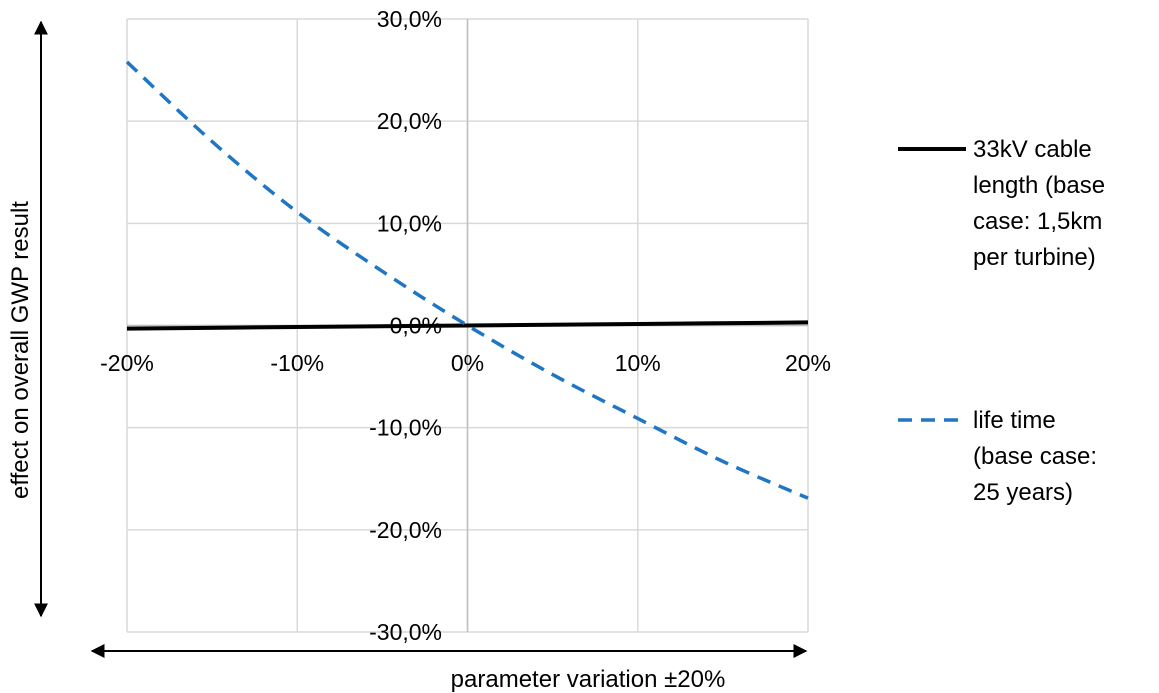  What do you see at coordinates (638, 363) in the screenshot?
I see `x-tick-label: 10%` at bounding box center [638, 363].